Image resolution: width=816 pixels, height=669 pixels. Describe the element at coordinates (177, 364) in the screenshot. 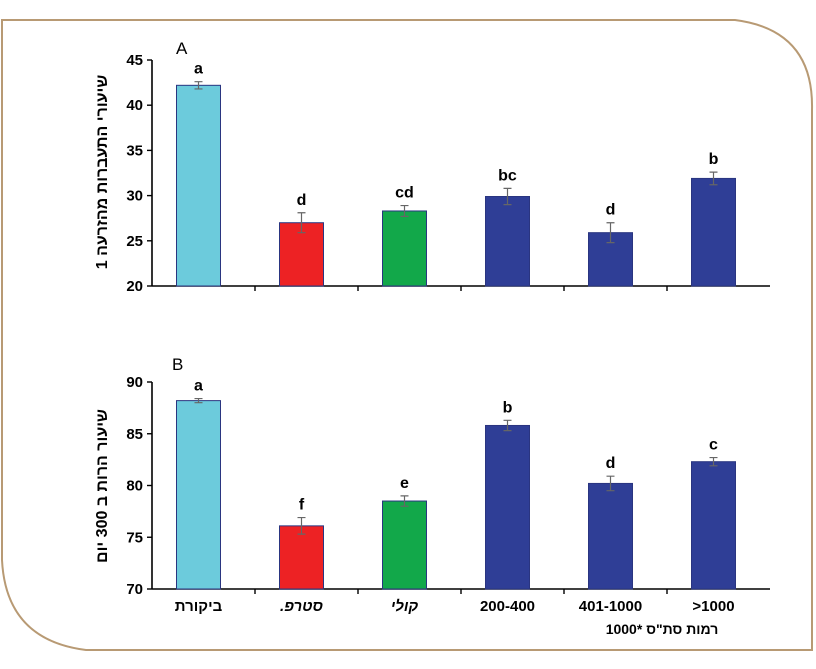

I see `panel-b-label: B` at that location.